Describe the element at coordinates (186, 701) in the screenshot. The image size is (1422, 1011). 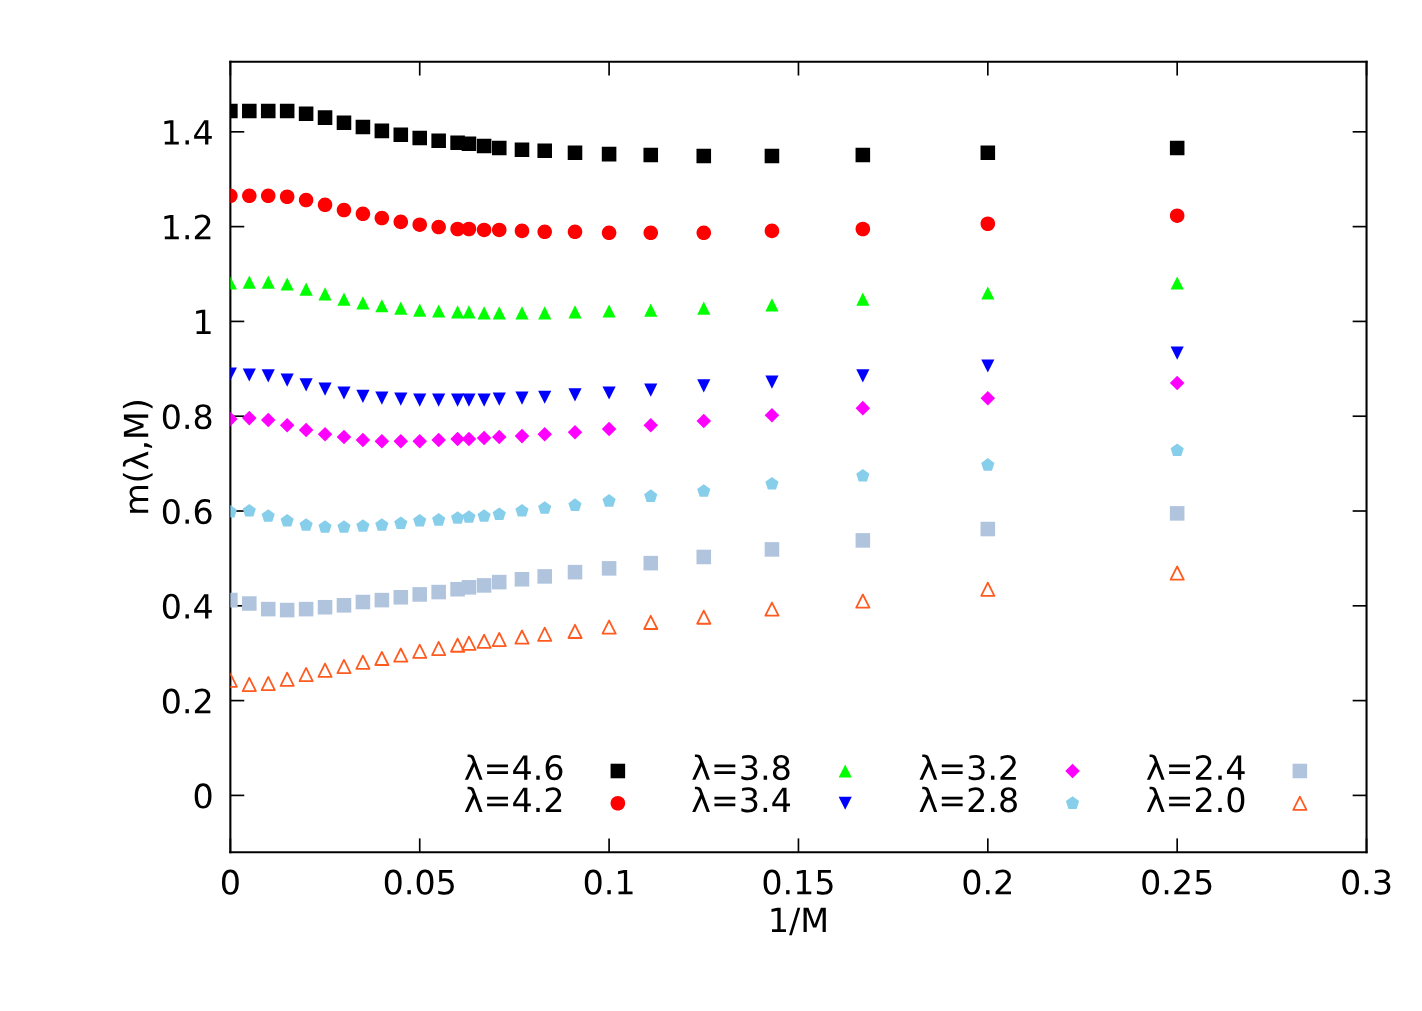
I see `y-tick-label: 0.2` at that location.